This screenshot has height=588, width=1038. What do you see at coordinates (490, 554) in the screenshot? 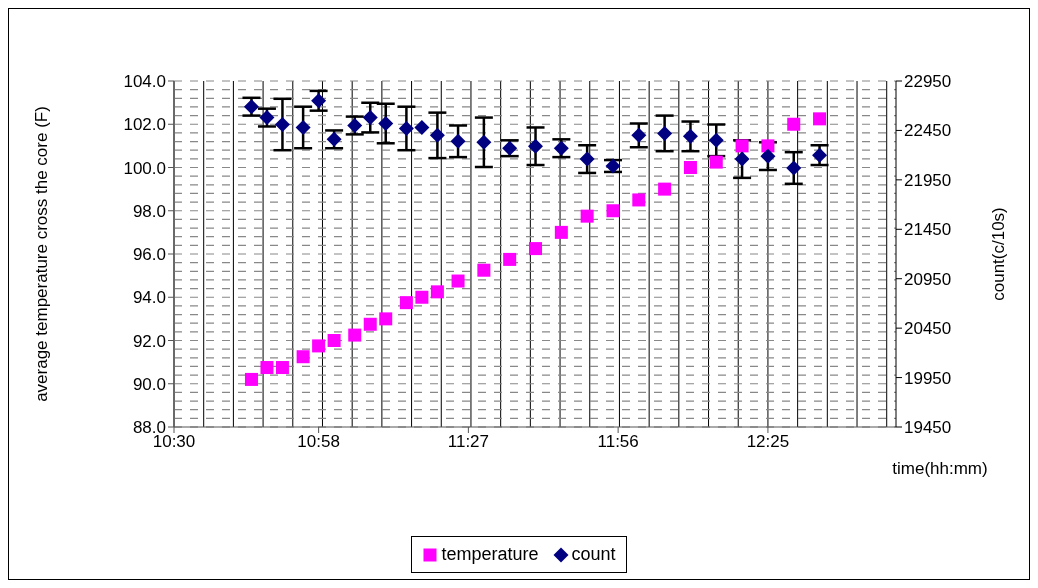
I see `legend-label: temperature` at bounding box center [490, 554].